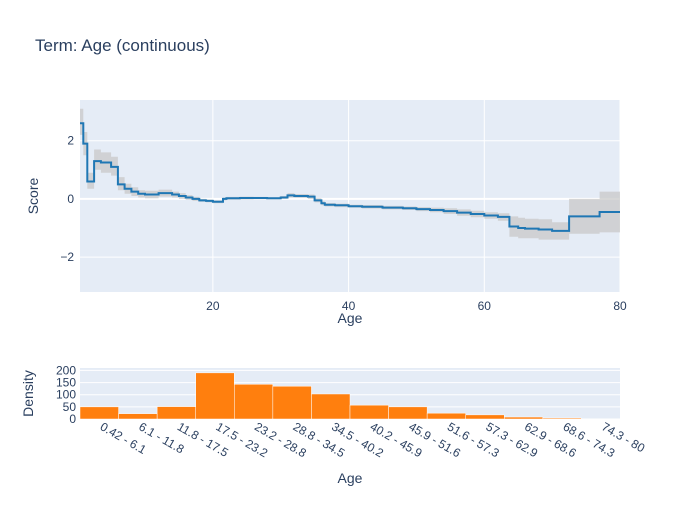 This screenshot has height=505, width=700. I want to click on score-x-tick-label: 60, so click(485, 306).